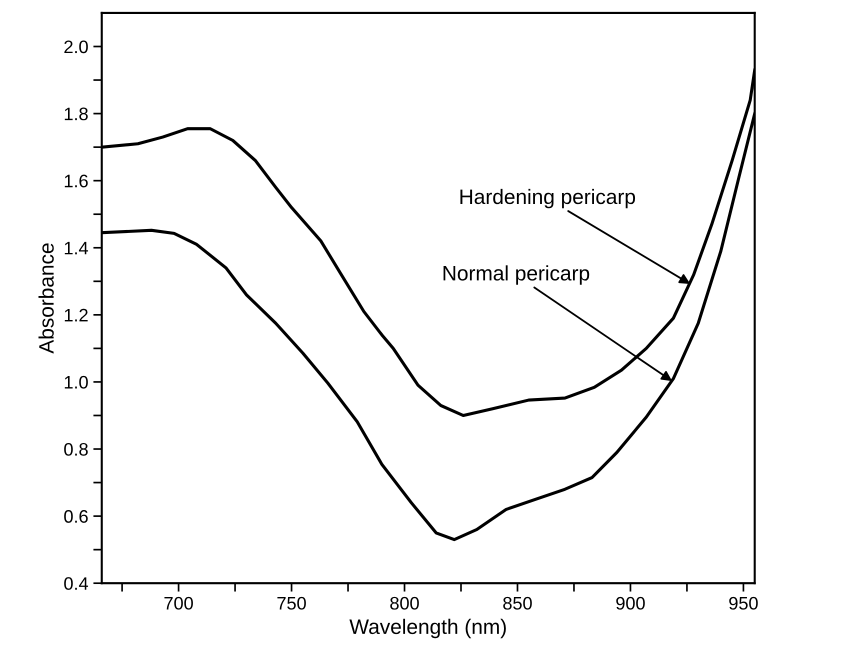 This screenshot has height=648, width=848. Describe the element at coordinates (743, 603) in the screenshot. I see `x-tick-label: 950` at that location.